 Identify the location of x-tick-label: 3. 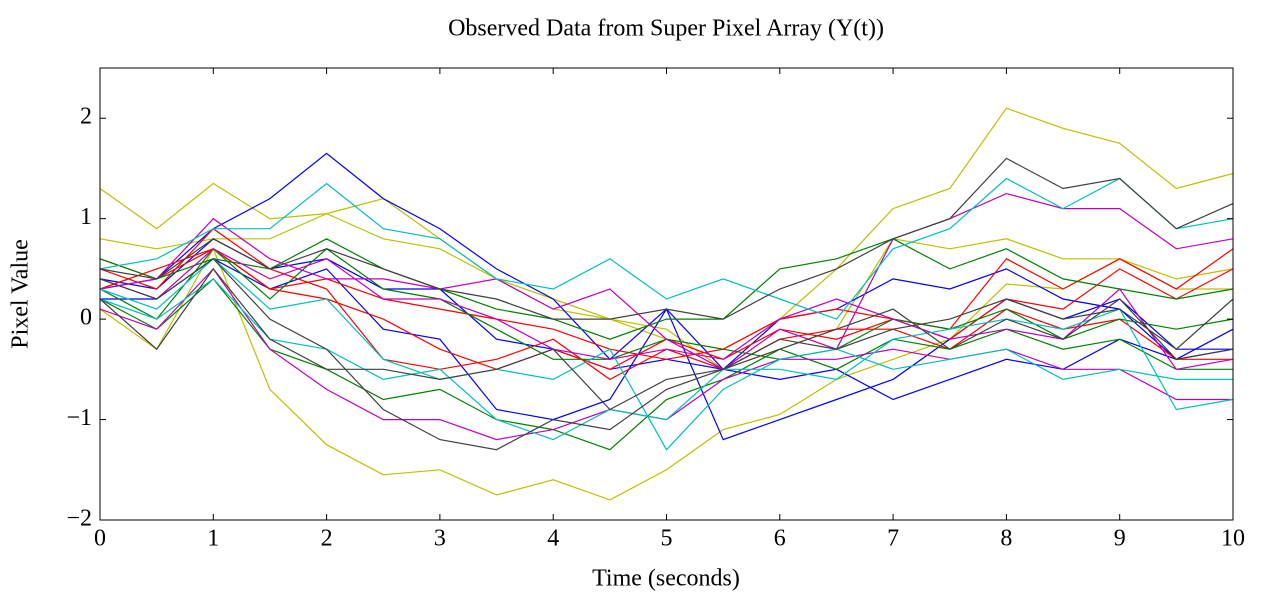
(440, 539).